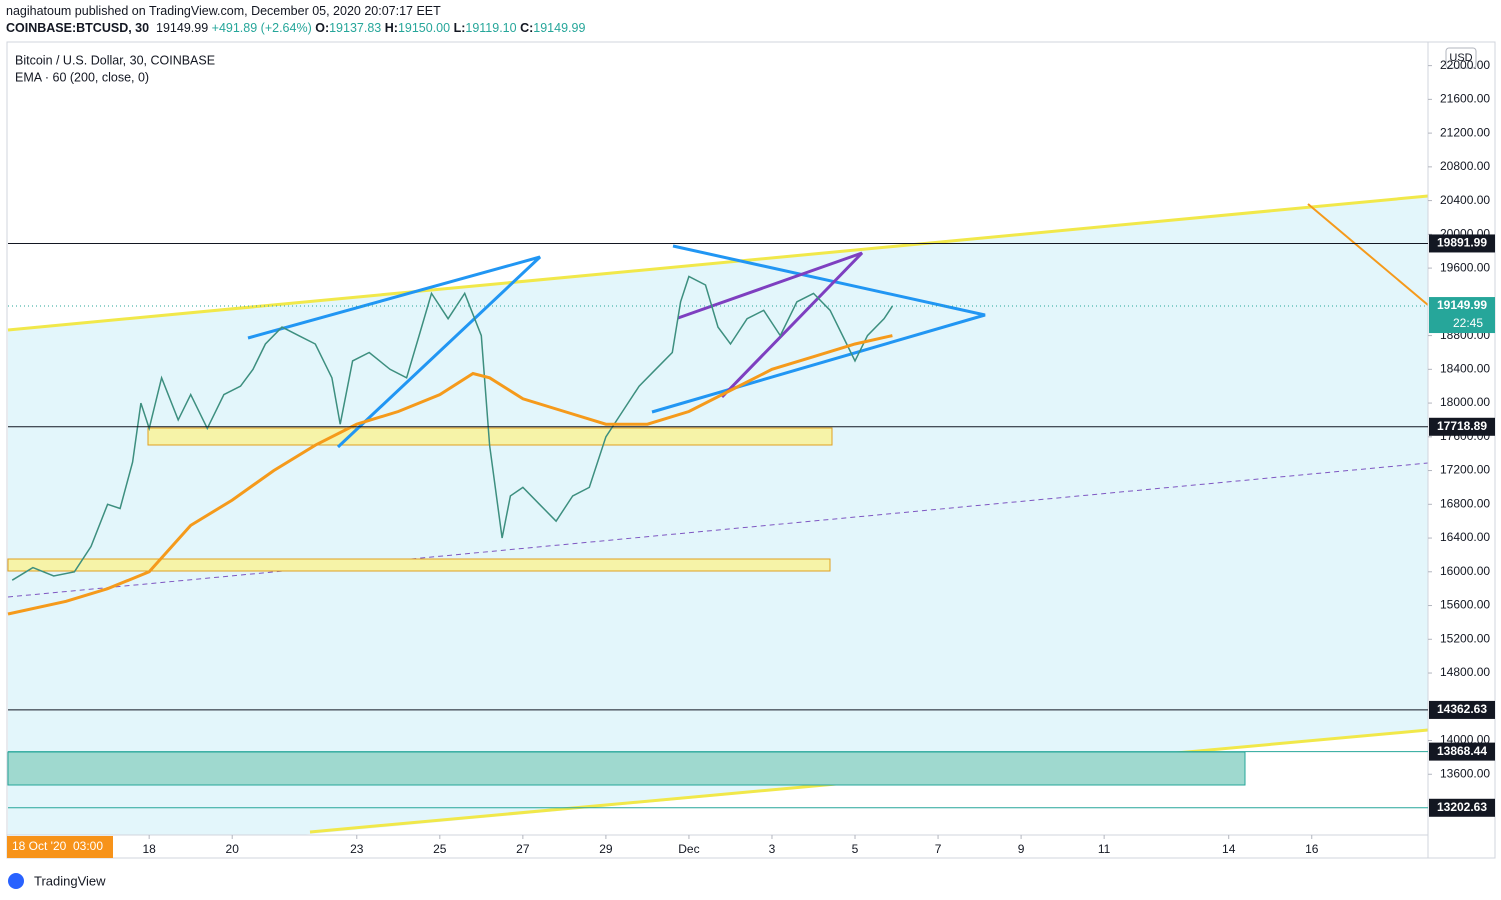 The image size is (1501, 900). What do you see at coordinates (1465, 402) in the screenshot?
I see `y-tick-label: 18000.00` at bounding box center [1465, 402].